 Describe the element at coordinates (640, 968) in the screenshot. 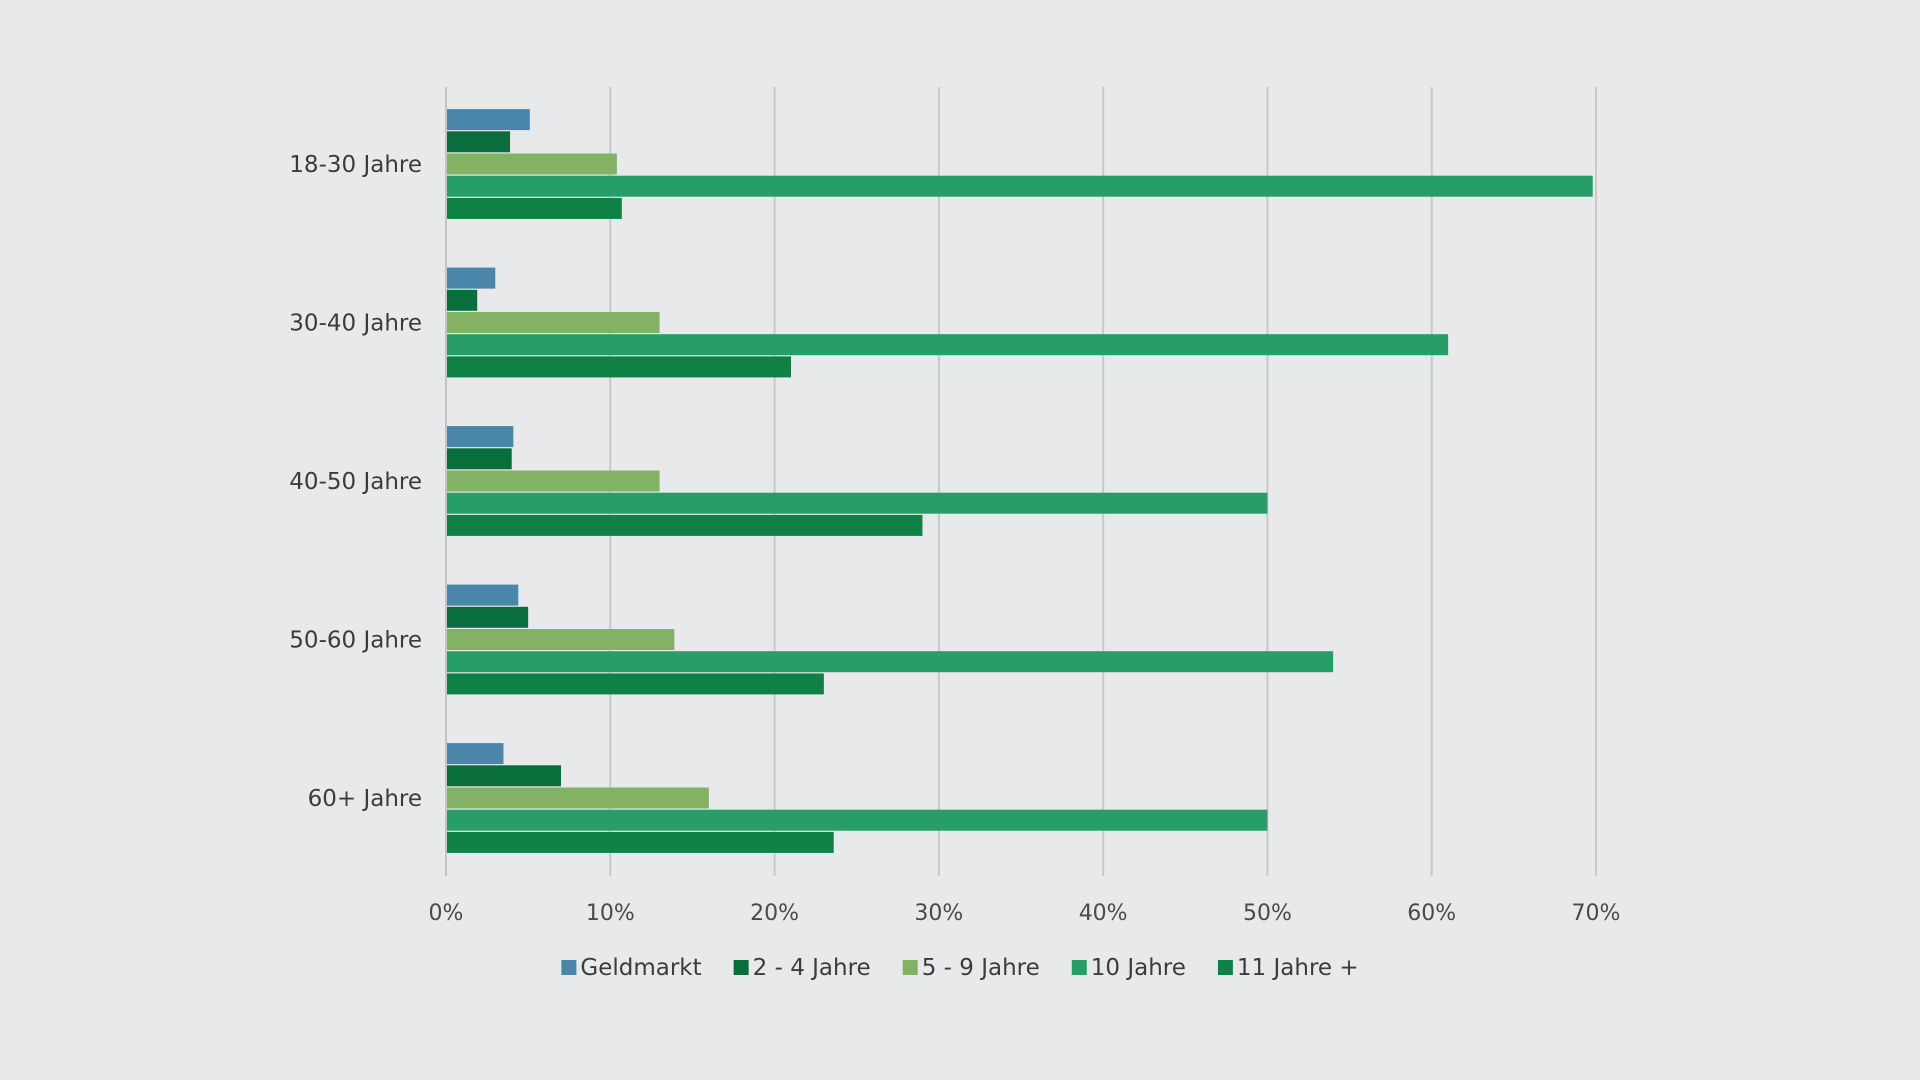

I see `legend-label: Geldmarkt` at that location.